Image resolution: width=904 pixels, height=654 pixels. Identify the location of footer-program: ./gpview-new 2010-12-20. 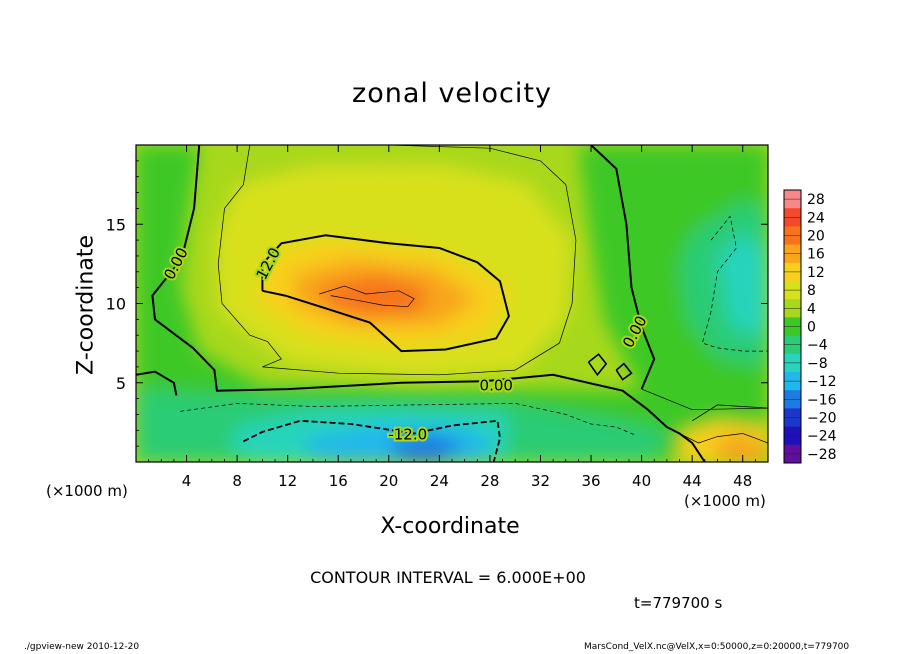
(82, 647).